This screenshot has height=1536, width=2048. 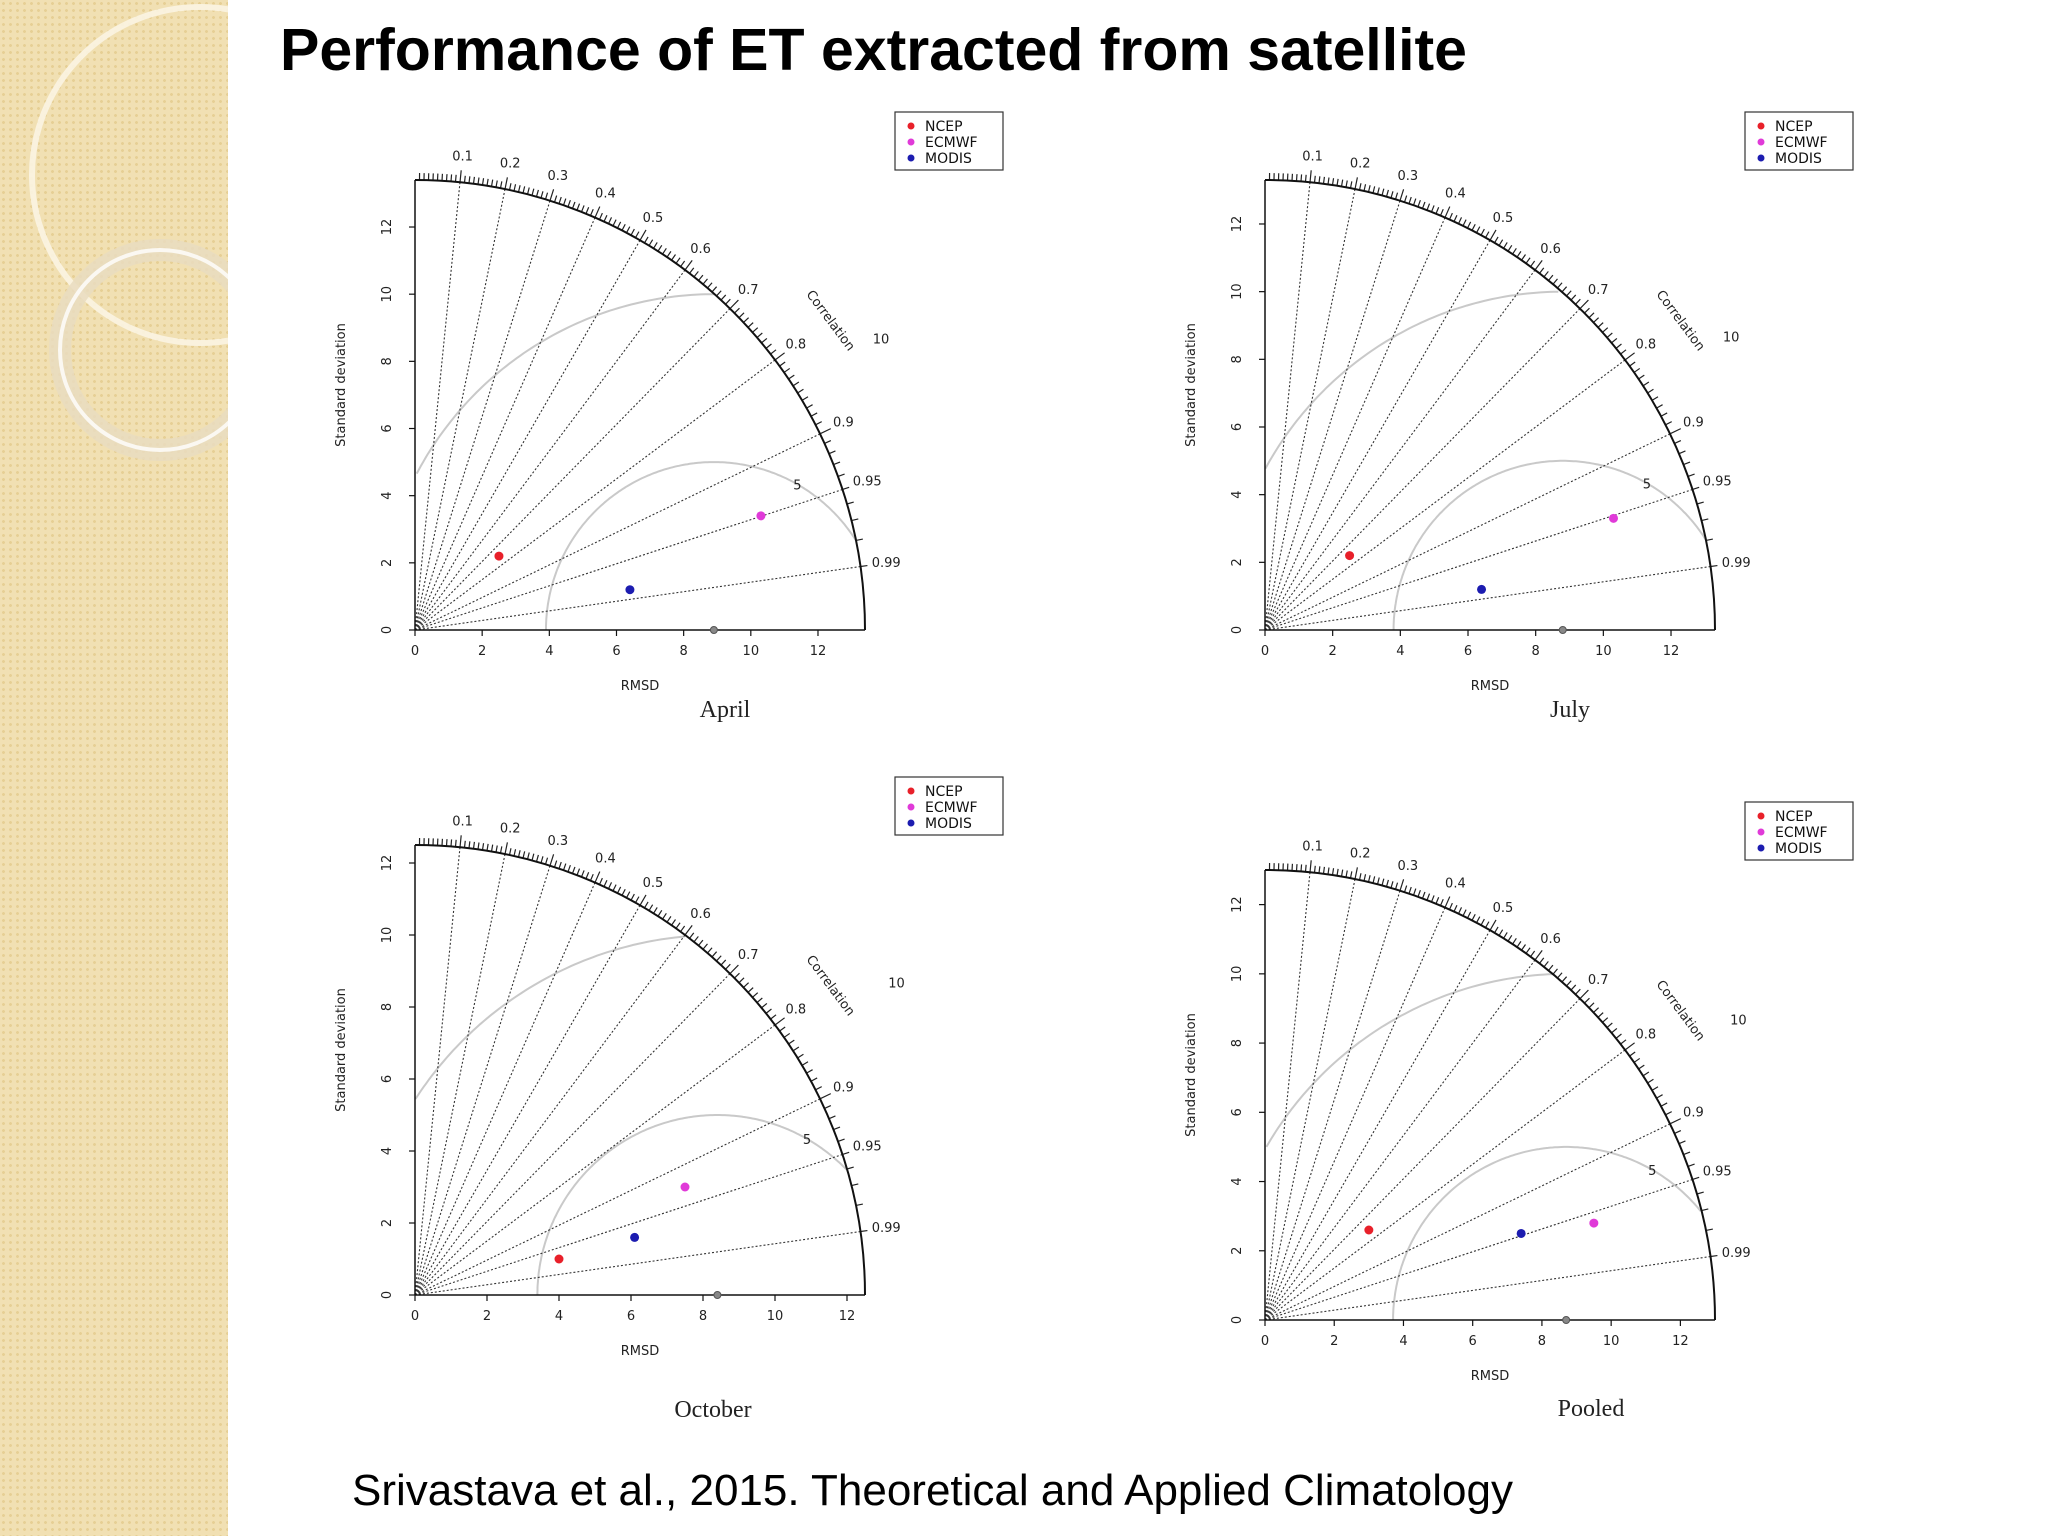 I want to click on legend-label-modis: MODIS, so click(x=948, y=159).